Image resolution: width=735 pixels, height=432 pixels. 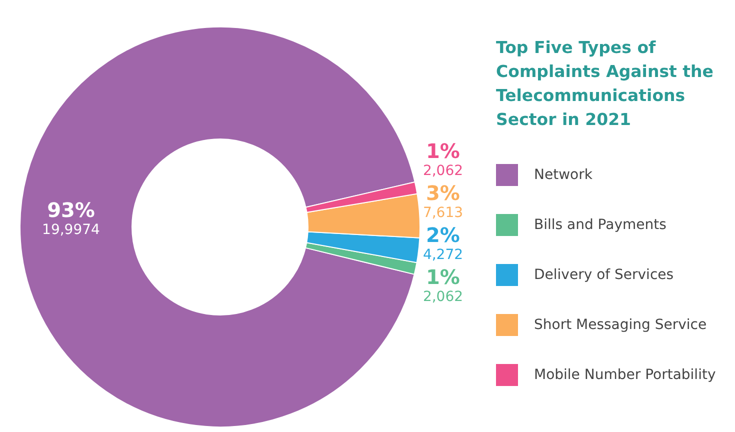 I want to click on data-label: 2% 4,272, so click(x=443, y=242).